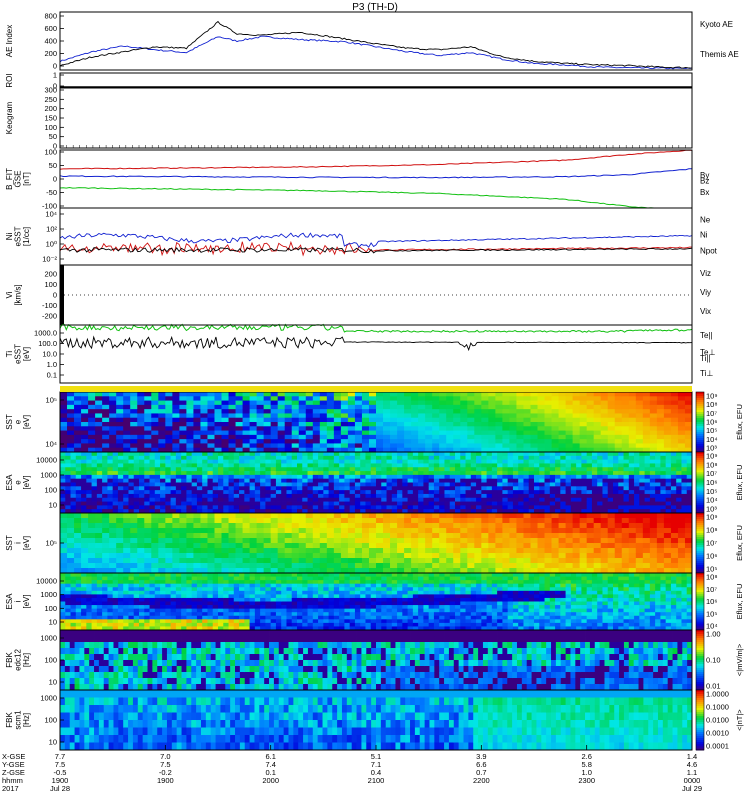 This screenshot has height=800, width=750. What do you see at coordinates (9, 422) in the screenshot?
I see `sst_e-ylabel: SST` at bounding box center [9, 422].